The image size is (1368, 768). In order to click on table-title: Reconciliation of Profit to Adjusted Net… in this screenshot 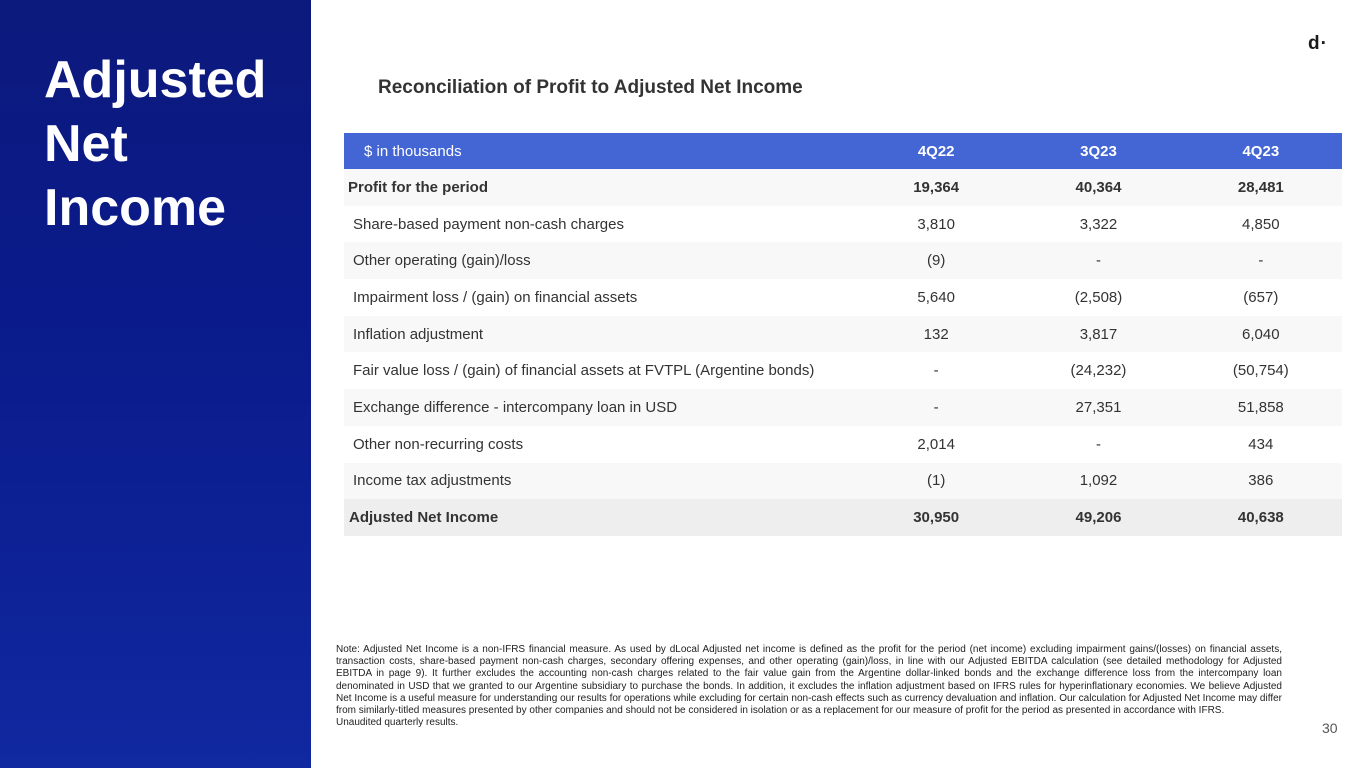, I will do `click(590, 87)`.